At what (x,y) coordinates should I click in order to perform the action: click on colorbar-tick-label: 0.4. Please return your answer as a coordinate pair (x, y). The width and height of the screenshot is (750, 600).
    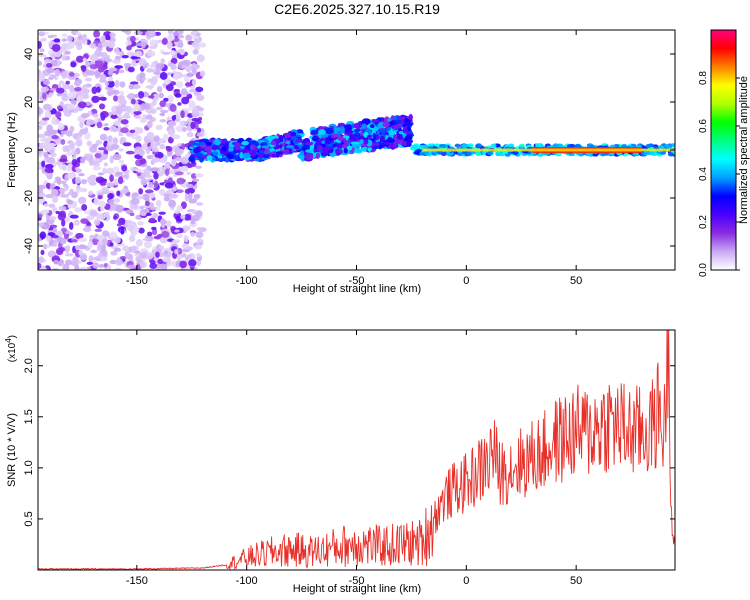
    Looking at the image, I should click on (703, 174).